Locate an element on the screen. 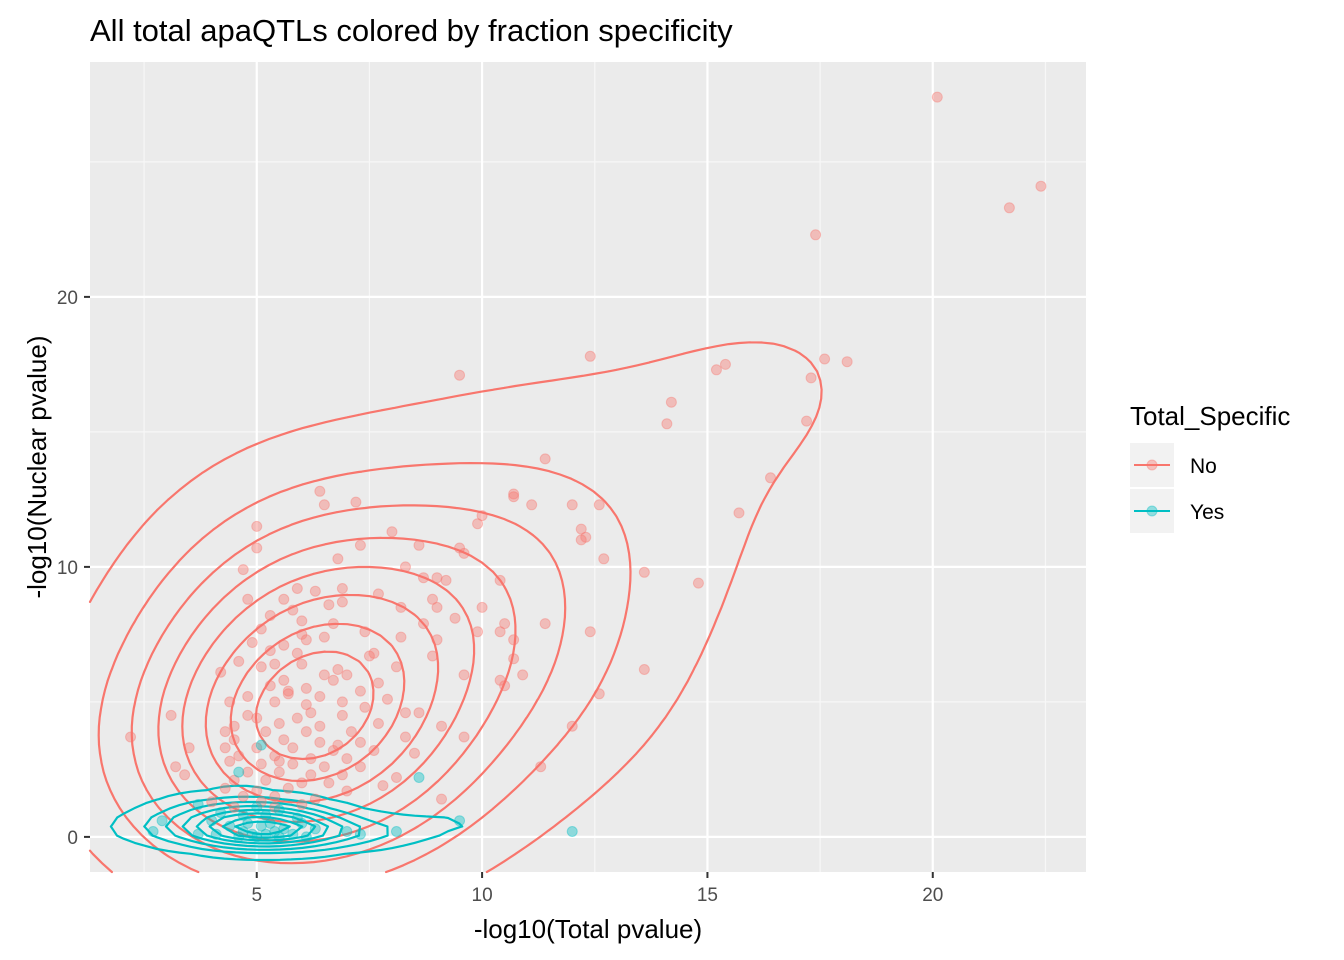 The width and height of the screenshot is (1344, 960). y-tick-label: 20 is located at coordinates (67, 298).